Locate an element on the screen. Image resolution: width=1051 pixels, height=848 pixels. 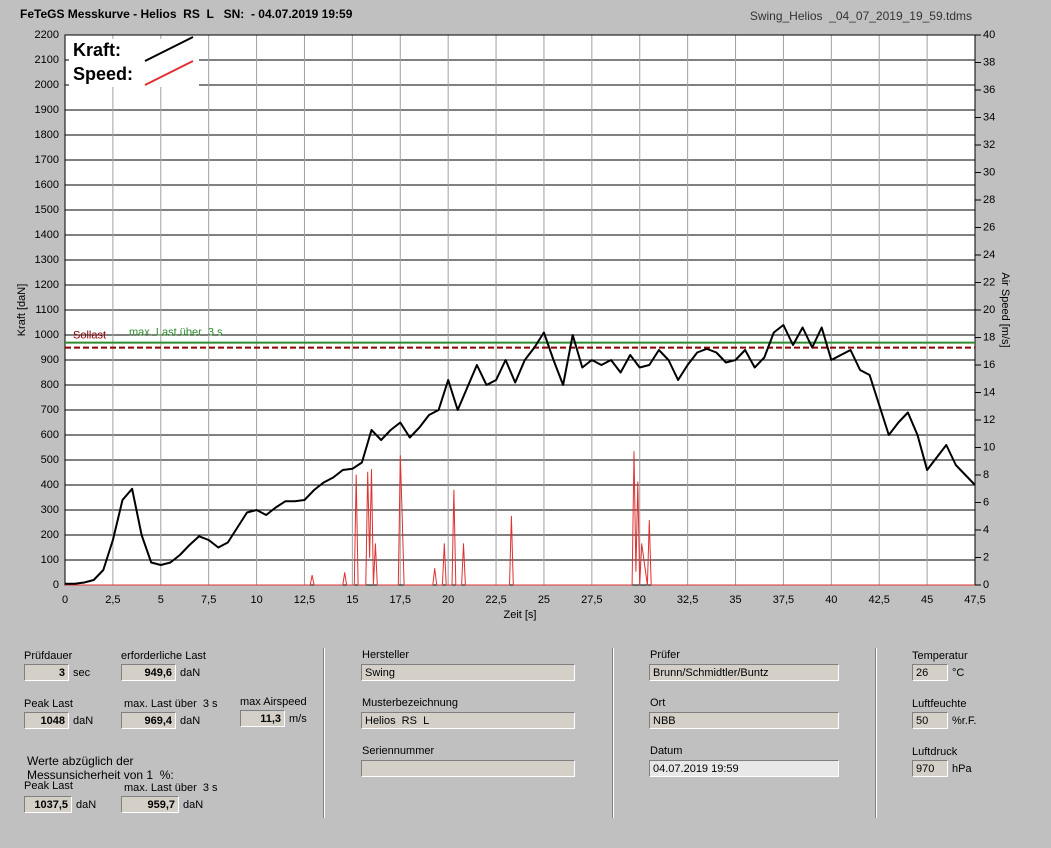
field-label: Luftfeuchte is located at coordinates (939, 704).